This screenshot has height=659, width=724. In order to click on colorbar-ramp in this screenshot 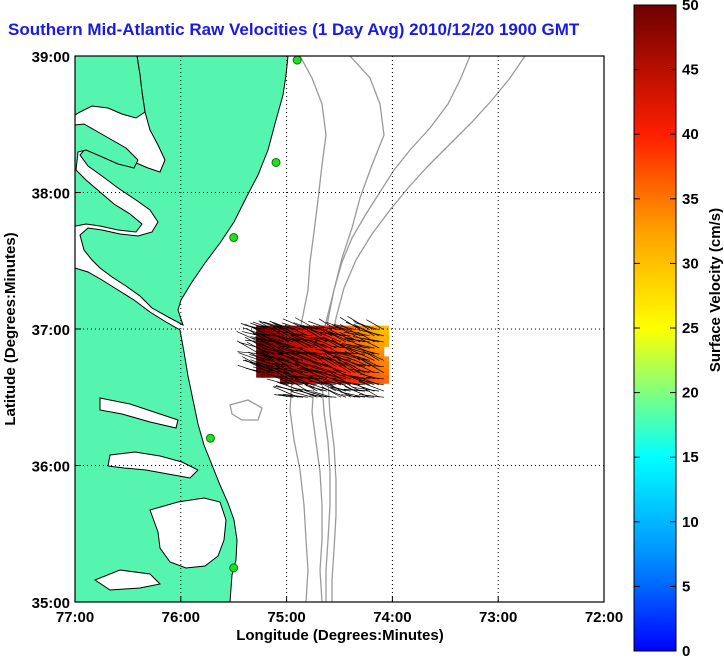, I will do `click(655, 328)`.